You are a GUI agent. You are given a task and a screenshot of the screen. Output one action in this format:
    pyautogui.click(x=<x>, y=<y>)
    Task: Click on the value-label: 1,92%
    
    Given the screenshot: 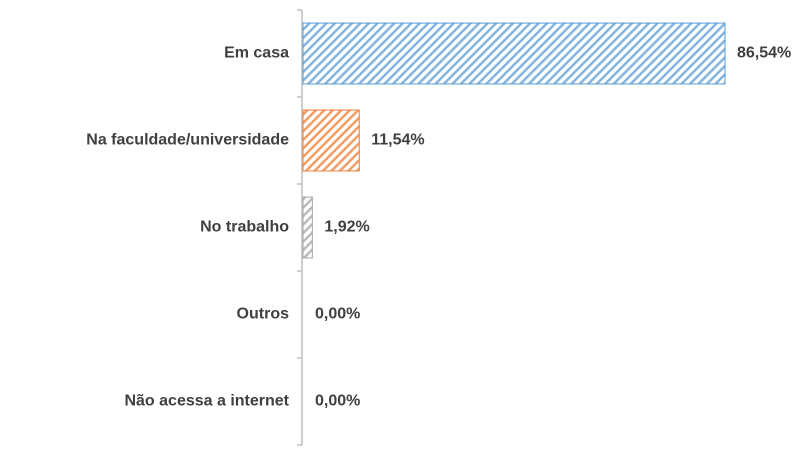 What is the action you would take?
    pyautogui.click(x=346, y=227)
    